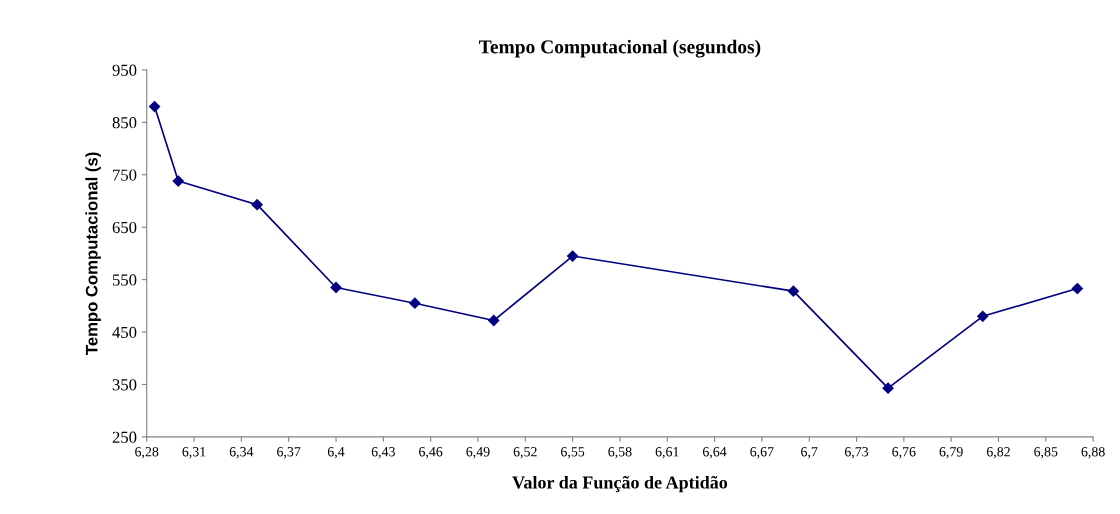  I want to click on x-tick-label: 6,76, so click(904, 453).